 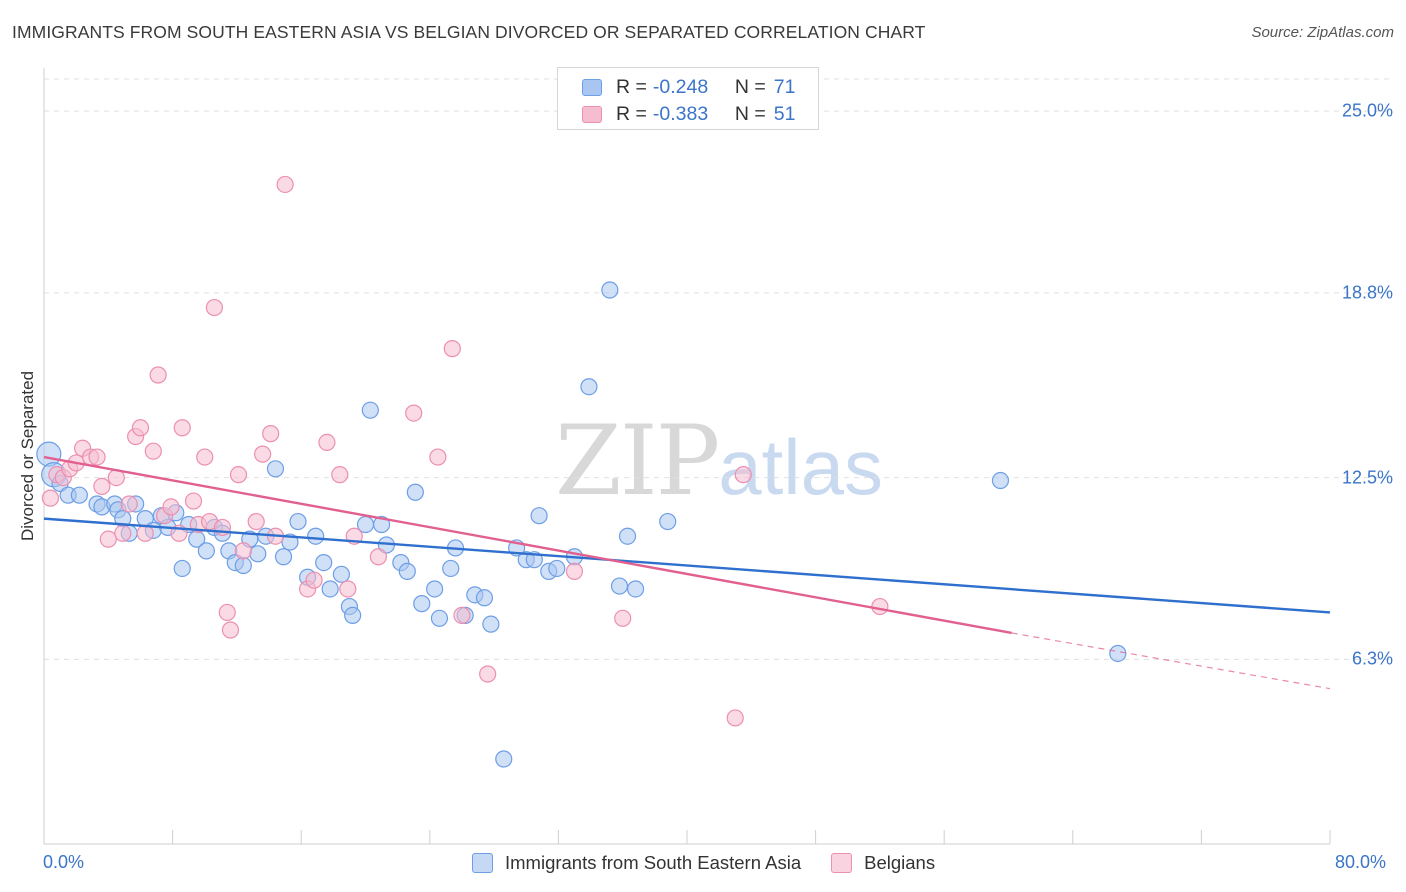 I want to click on series-legend-item-pink: Belgians, so click(x=883, y=863).